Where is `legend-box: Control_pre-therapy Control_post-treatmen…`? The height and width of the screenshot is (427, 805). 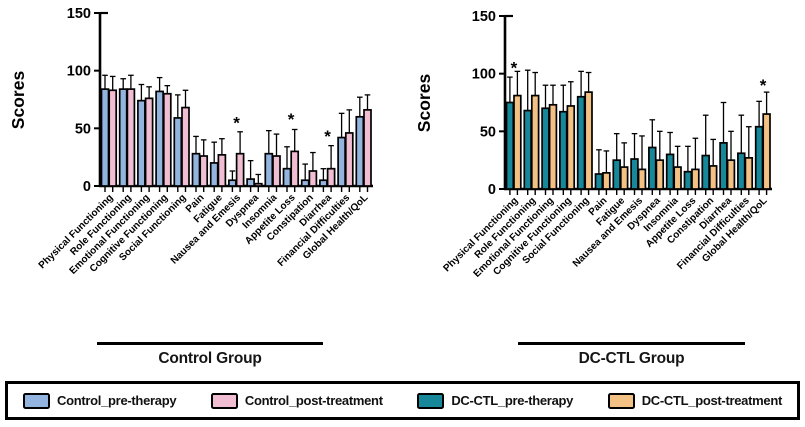 legend-box: Control_pre-therapy Control_post-treatmen… is located at coordinates (402, 400).